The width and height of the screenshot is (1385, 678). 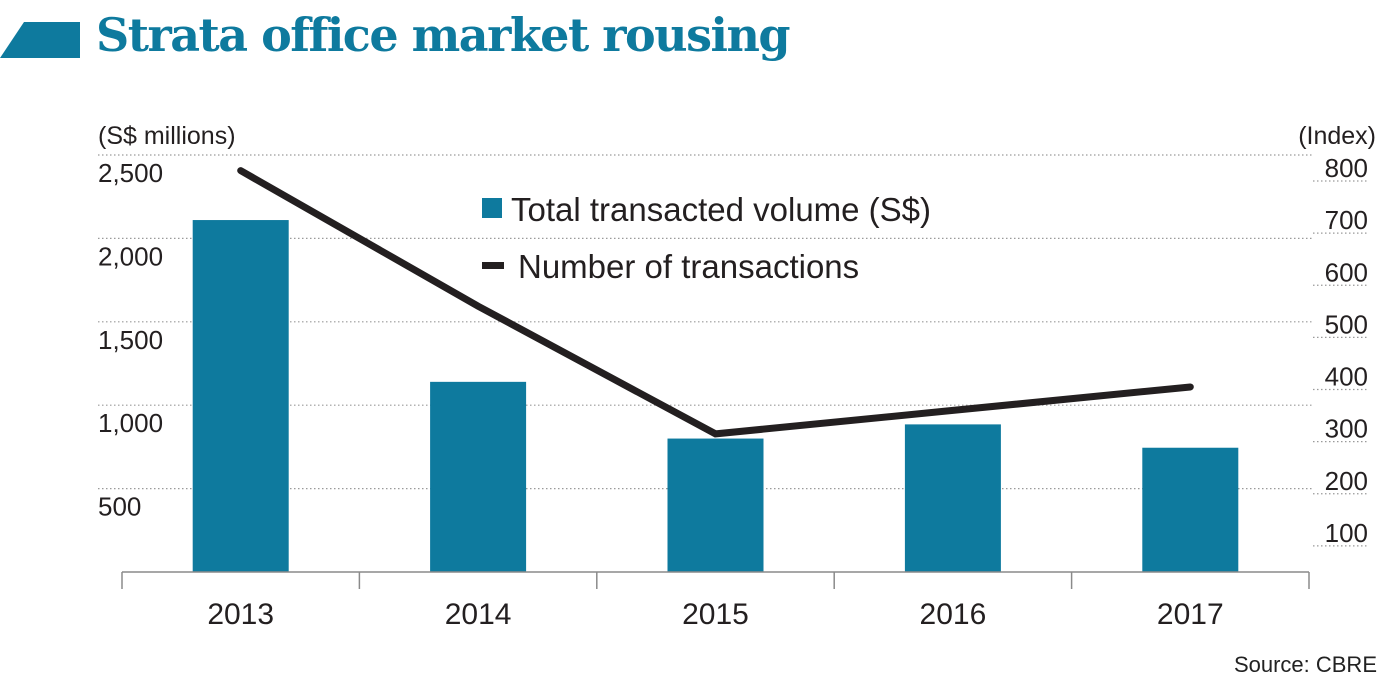 I want to click on y-tick-label-right: 500, so click(x=1346, y=324).